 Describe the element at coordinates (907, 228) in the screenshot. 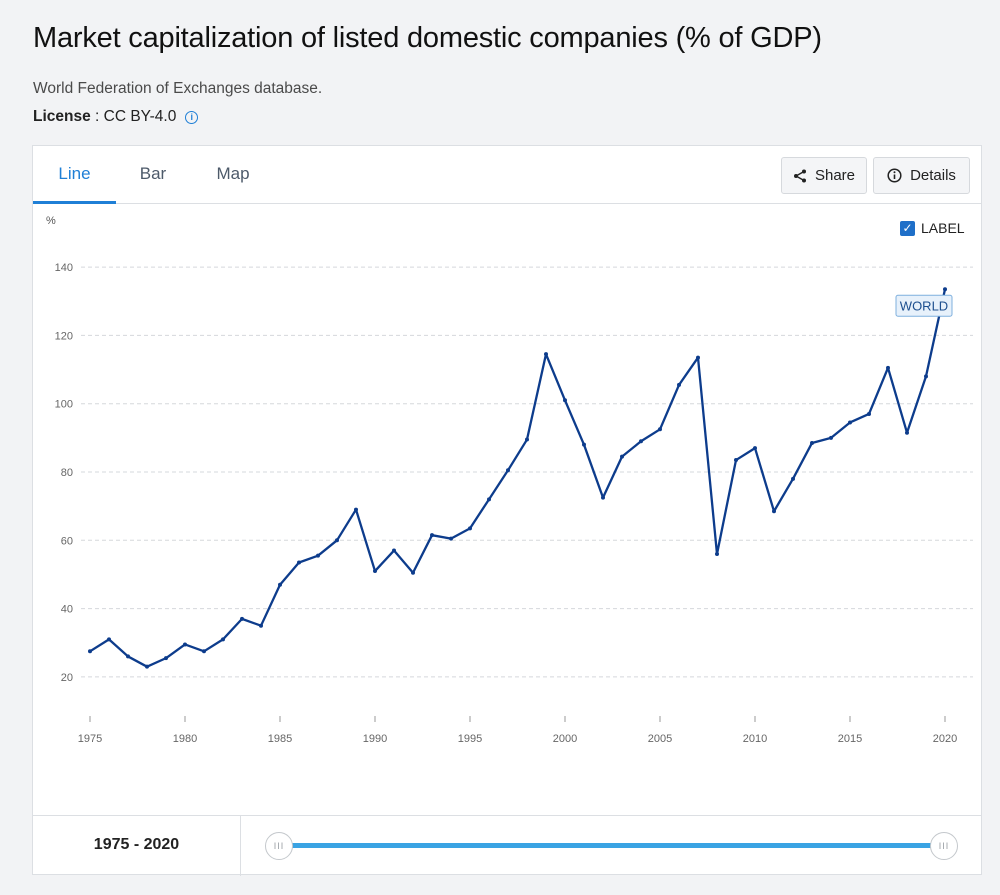

I see `checkbox-checked-icon: ✓` at that location.